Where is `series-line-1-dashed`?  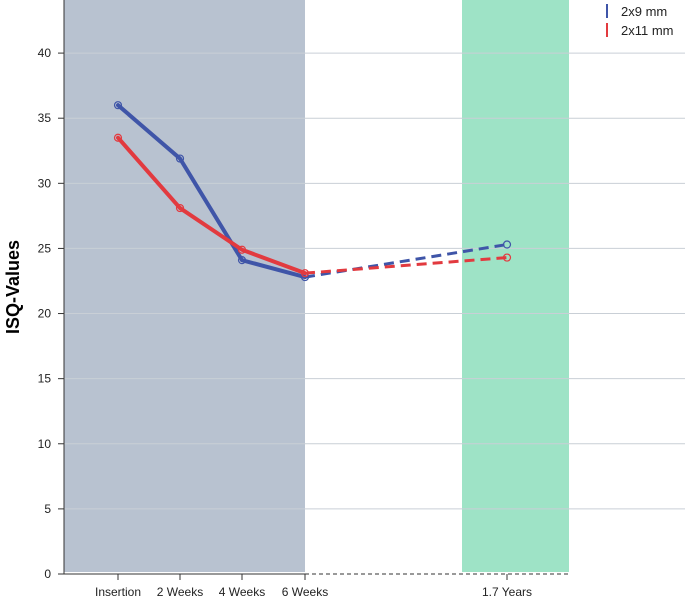 series-line-1-dashed is located at coordinates (406, 265).